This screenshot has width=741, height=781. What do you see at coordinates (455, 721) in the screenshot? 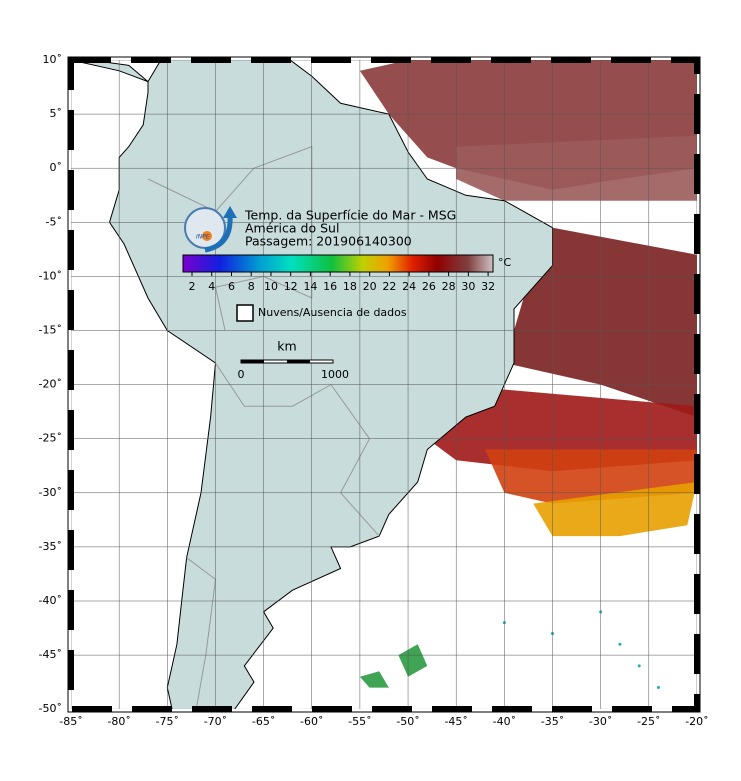
I see `lon-tick-label: -45˚` at bounding box center [455, 721].